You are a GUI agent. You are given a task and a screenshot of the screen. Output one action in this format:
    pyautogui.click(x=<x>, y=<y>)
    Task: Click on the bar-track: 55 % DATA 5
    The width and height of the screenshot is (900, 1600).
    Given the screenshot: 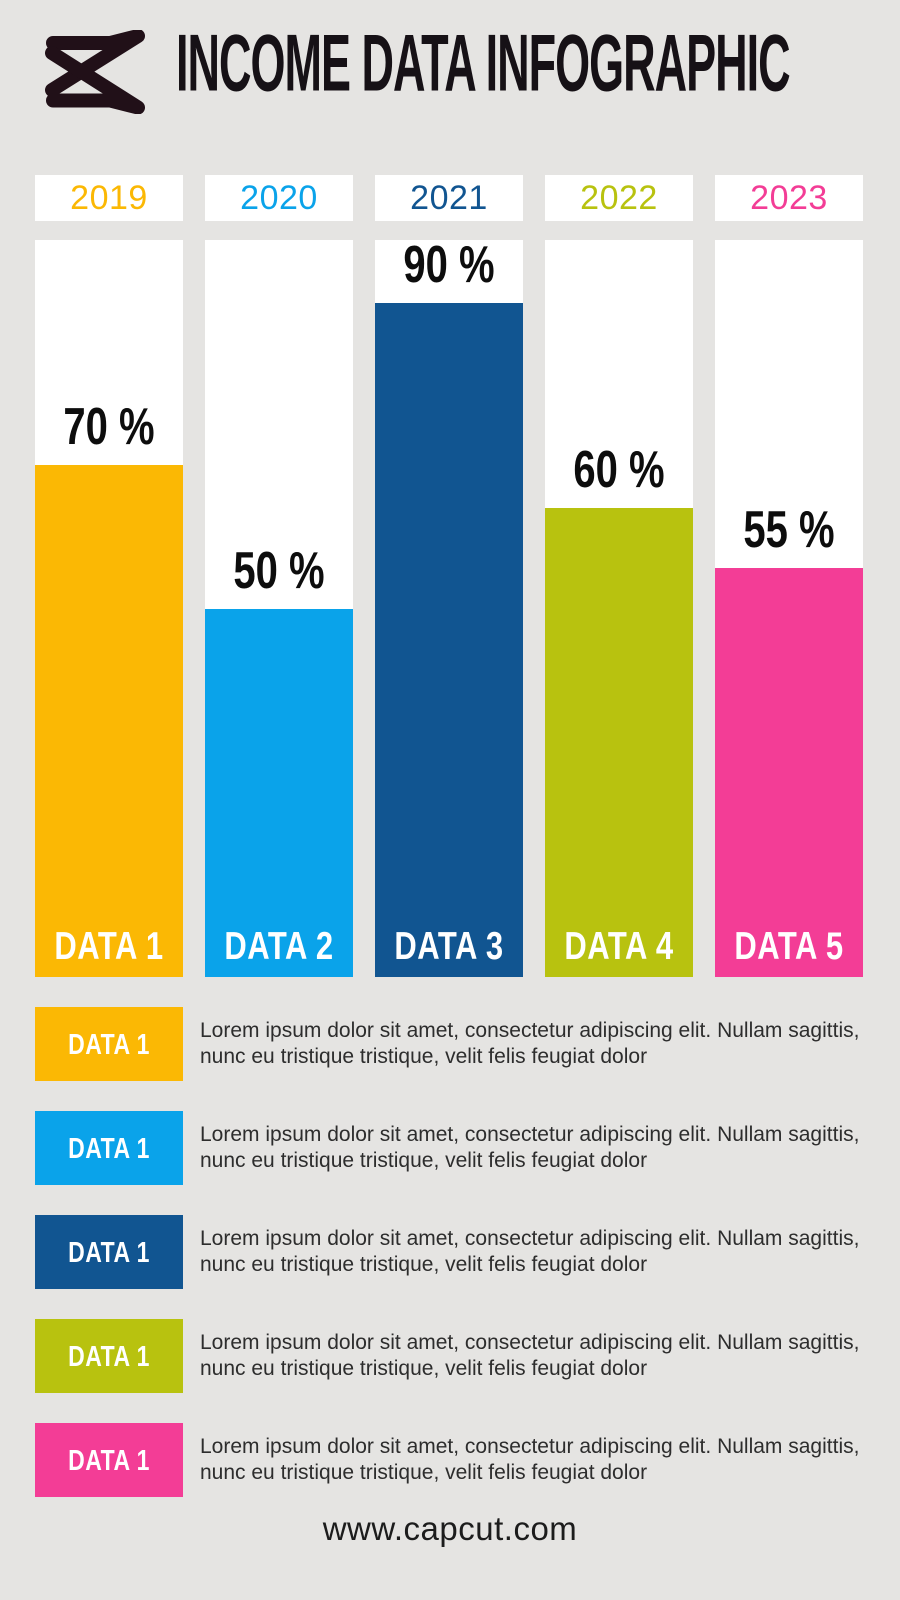 What is the action you would take?
    pyautogui.click(x=789, y=608)
    